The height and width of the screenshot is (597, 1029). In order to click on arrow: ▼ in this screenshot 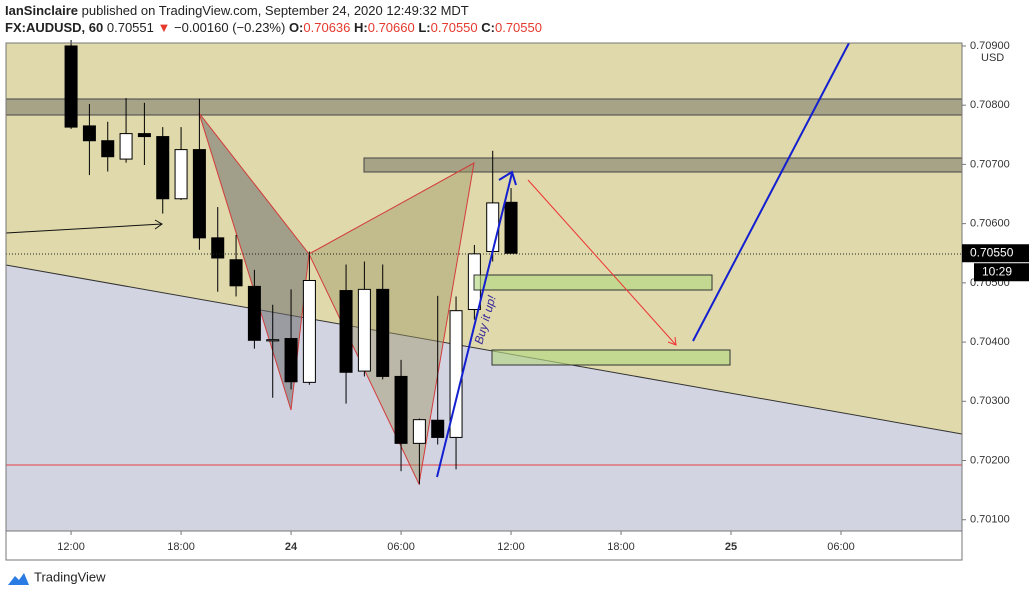, I will do `click(164, 27)`.